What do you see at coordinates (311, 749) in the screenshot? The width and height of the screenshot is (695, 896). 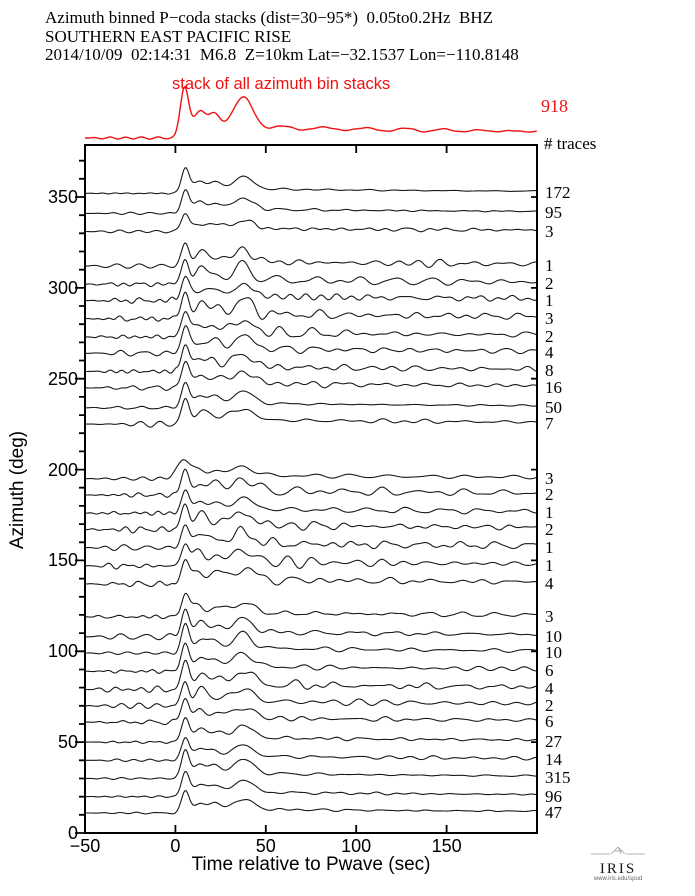 I see `trace-waveform-az40` at bounding box center [311, 749].